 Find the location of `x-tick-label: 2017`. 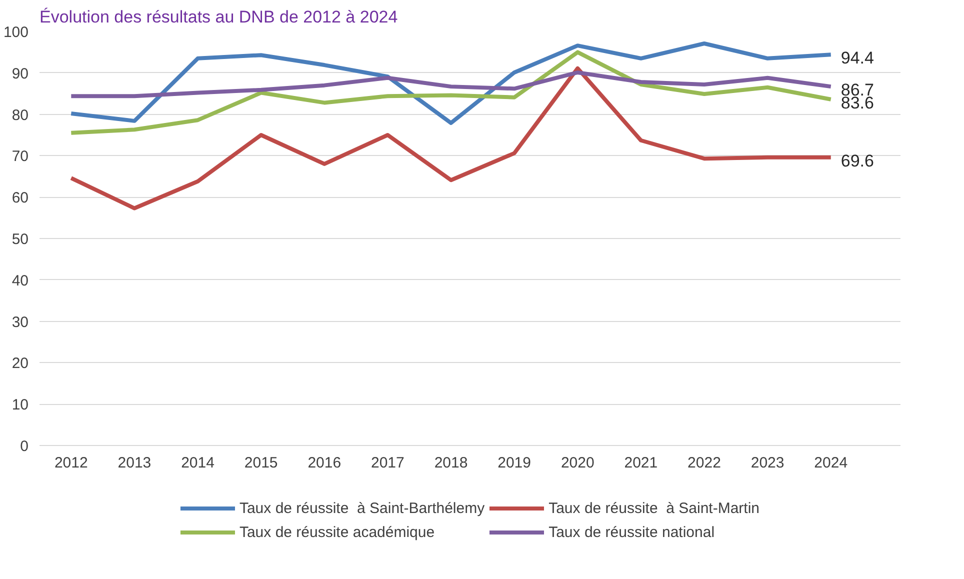

x-tick-label: 2017 is located at coordinates (387, 463).